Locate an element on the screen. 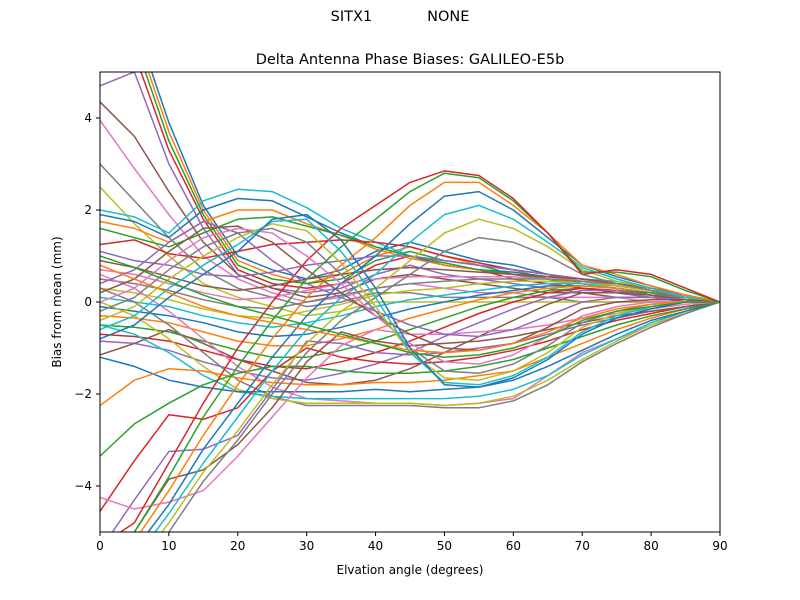 The width and height of the screenshot is (800, 600). x-tick-label: 30 is located at coordinates (306, 546).